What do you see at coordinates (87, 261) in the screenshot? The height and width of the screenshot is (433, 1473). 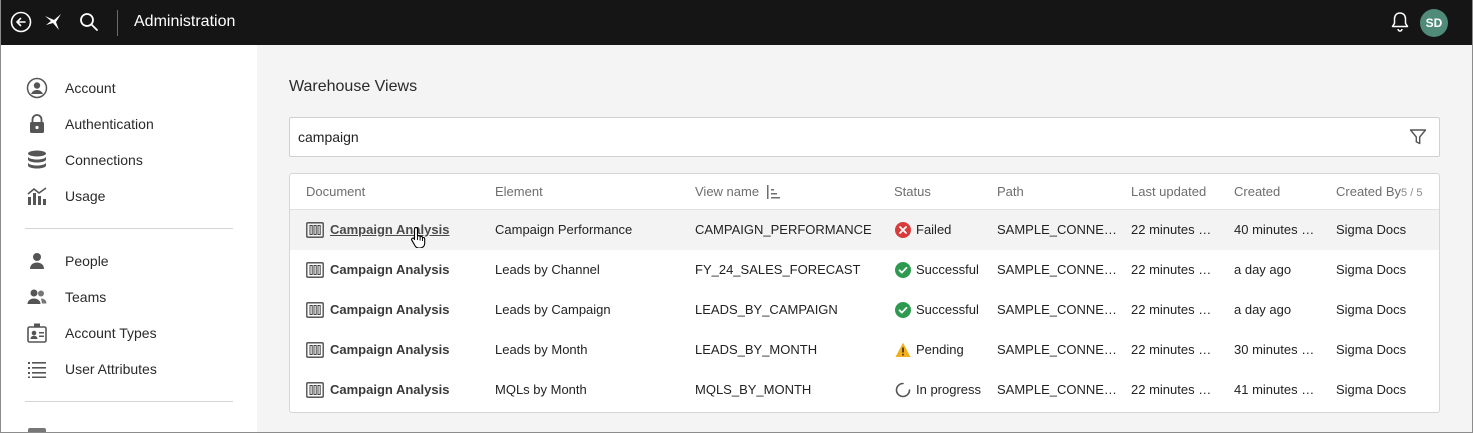 I see `sidebar-item-label: People` at bounding box center [87, 261].